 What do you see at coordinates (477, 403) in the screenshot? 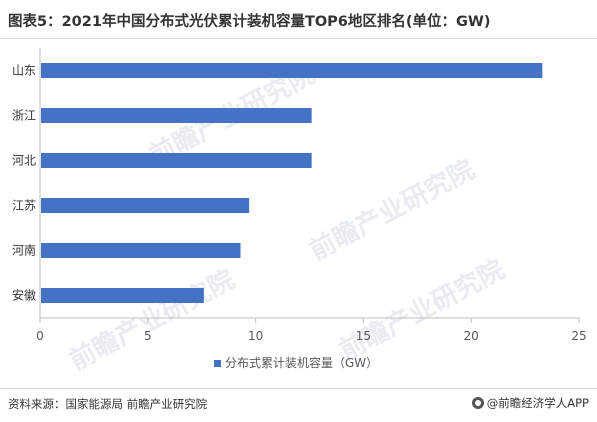
I see `brand-logo-icon` at bounding box center [477, 403].